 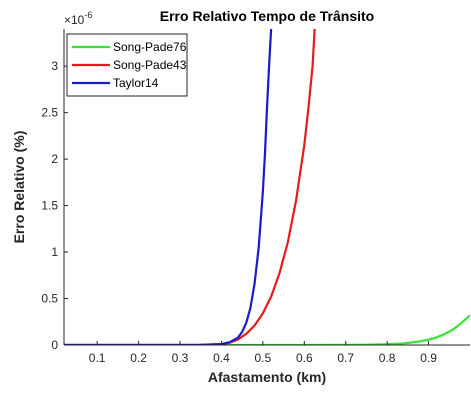 I want to click on x-tick-label: 0.4, so click(x=221, y=358).